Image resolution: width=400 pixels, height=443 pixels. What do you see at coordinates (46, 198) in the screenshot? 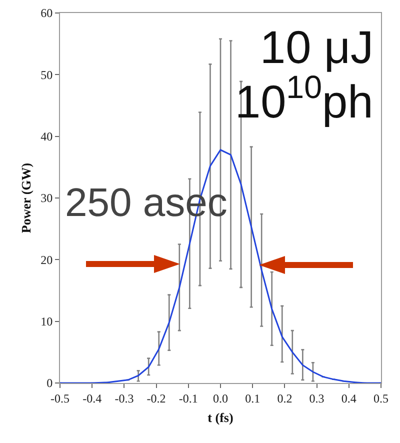
I see `y-tick-label: 30` at bounding box center [46, 198].